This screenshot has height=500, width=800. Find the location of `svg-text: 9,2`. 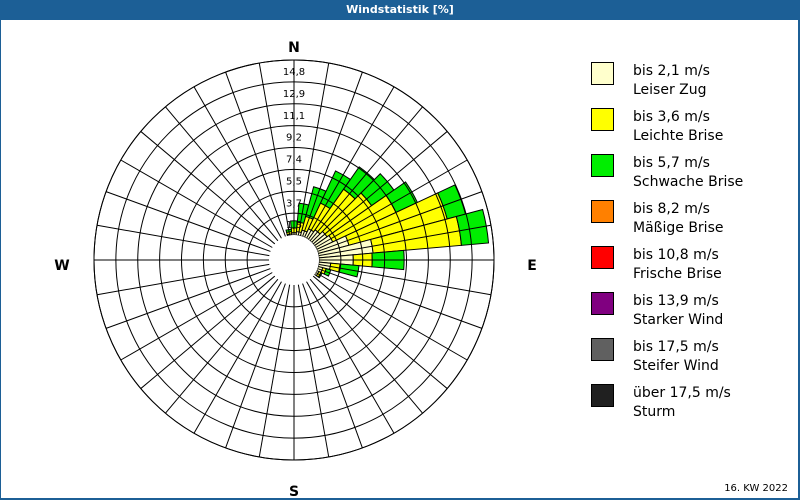

svg-text: 9,2 is located at coordinates (294, 138).